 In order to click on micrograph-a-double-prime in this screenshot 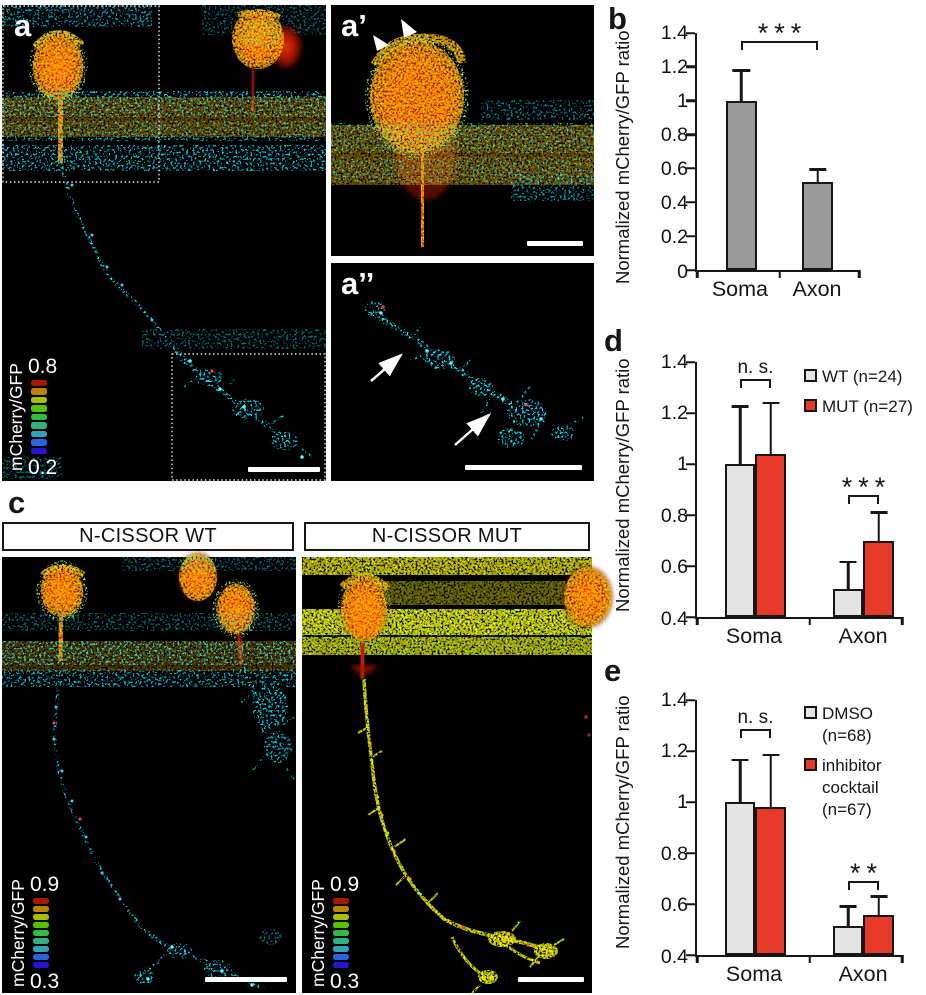, I will do `click(462, 372)`.